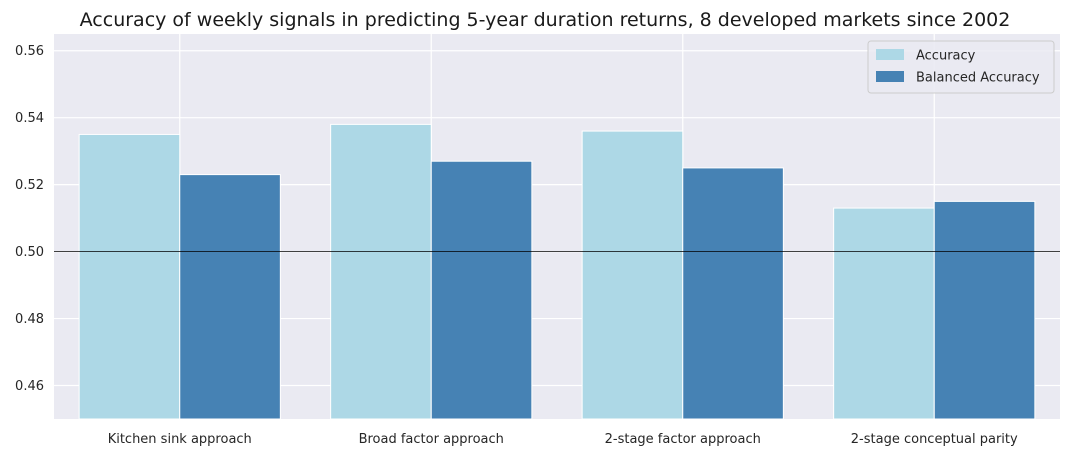 This screenshot has width=1070, height=456. Describe the element at coordinates (978, 78) in the screenshot. I see `legend-label: Balanced Accuracy` at that location.